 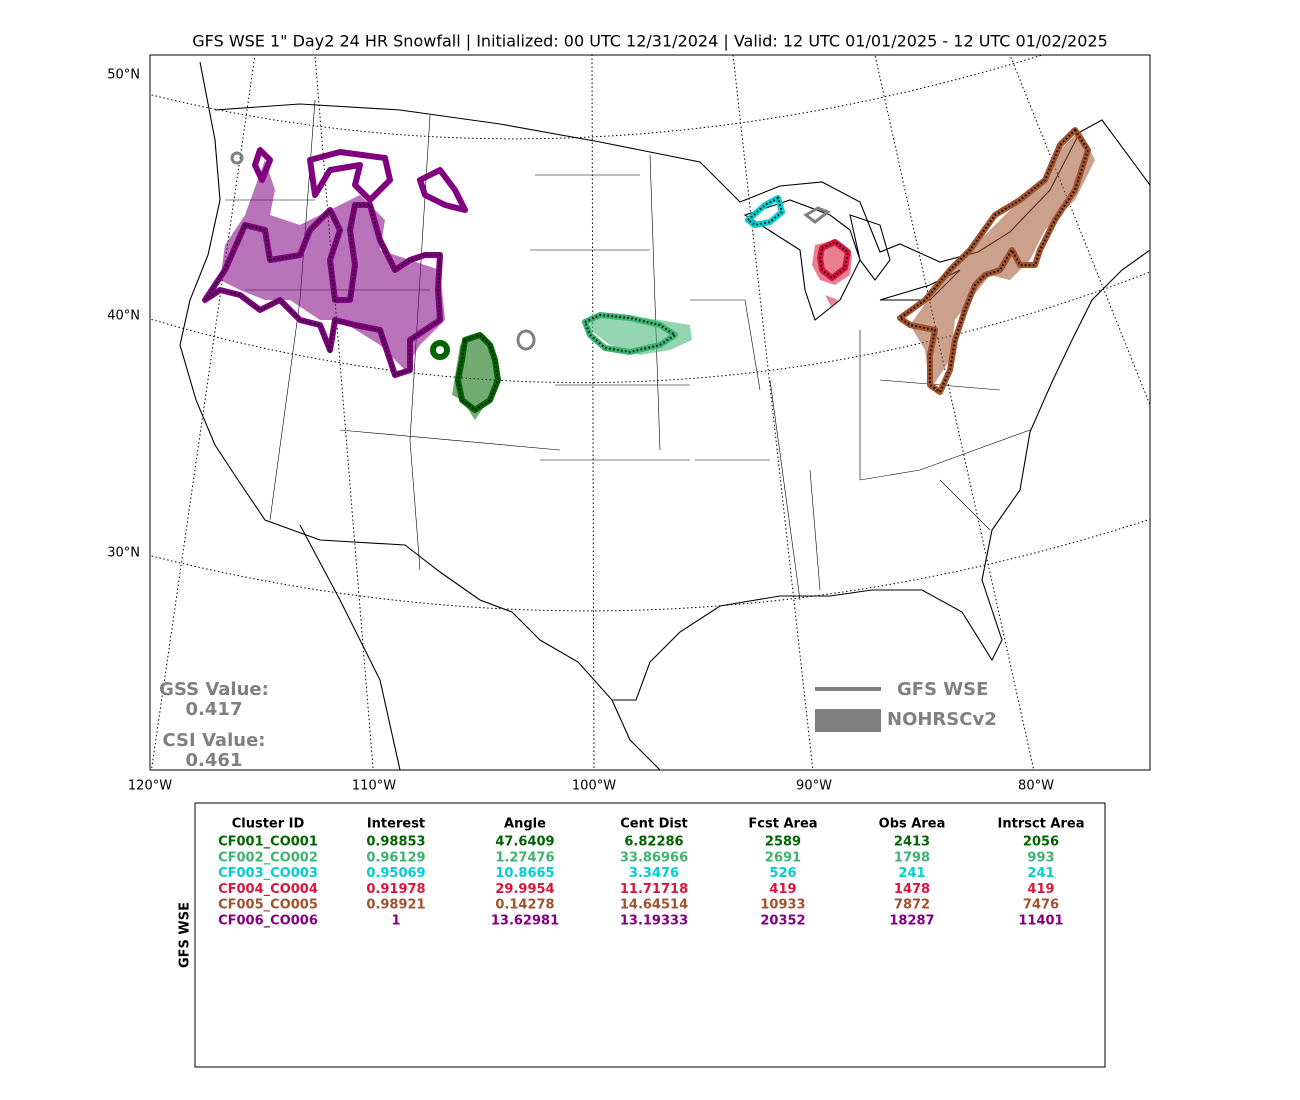 I want to click on lat-label: 30°N, so click(x=123, y=553).